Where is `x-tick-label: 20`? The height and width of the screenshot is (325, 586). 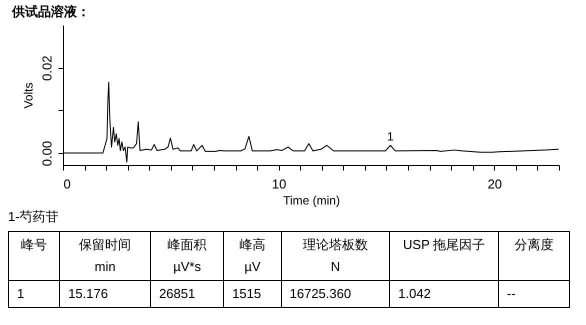
x-tick-label: 20 is located at coordinates (495, 184).